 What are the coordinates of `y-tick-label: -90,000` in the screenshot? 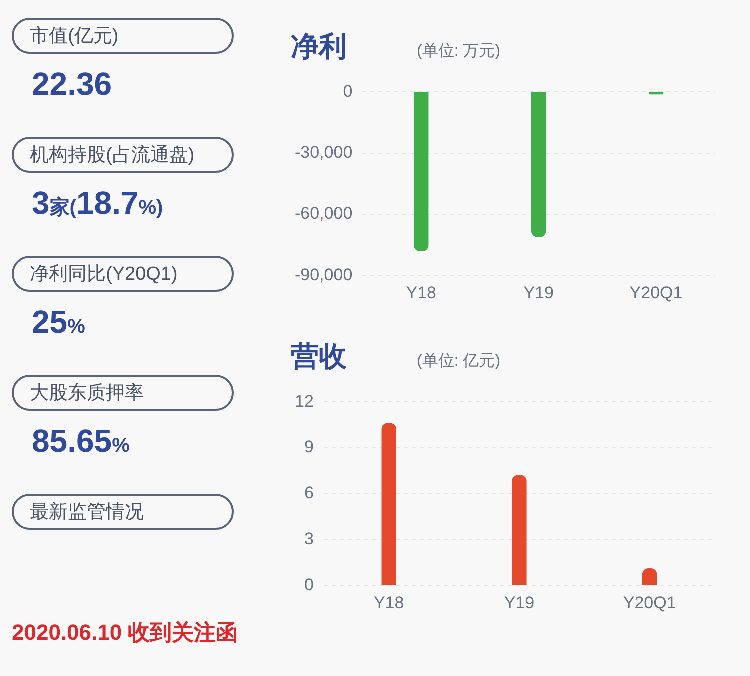 It's located at (323, 274).